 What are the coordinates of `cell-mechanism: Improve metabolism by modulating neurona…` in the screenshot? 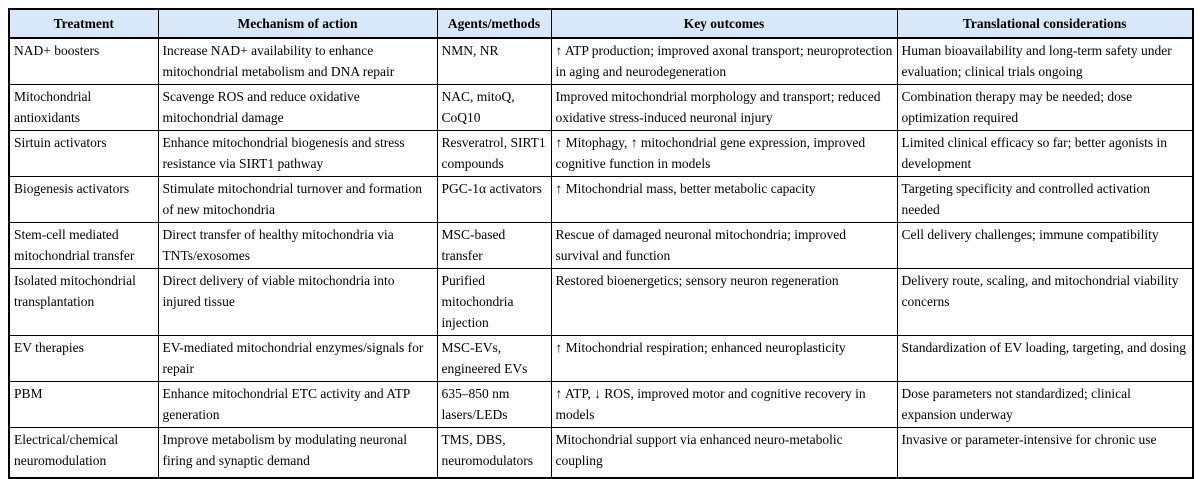 It's located at (297, 452).